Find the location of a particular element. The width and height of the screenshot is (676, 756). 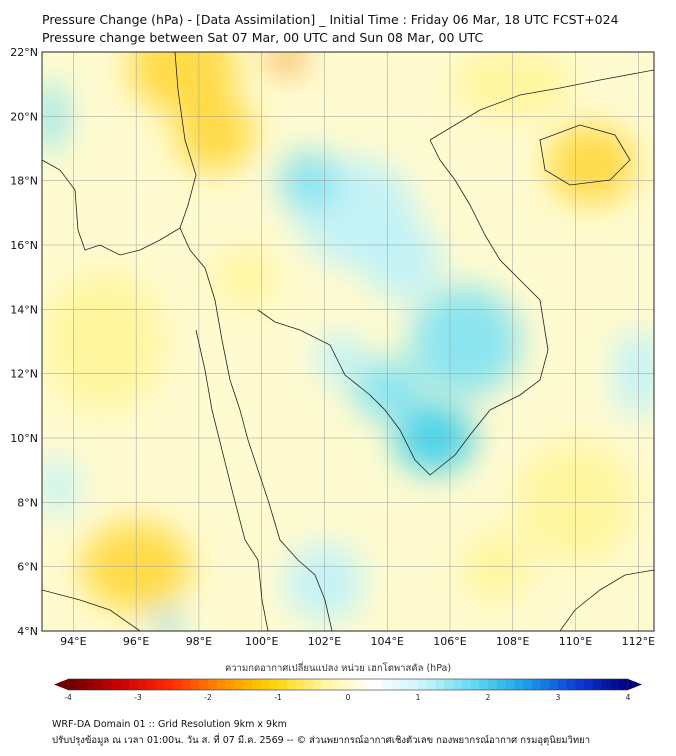

colorbar-tick-label: 3 is located at coordinates (558, 697).